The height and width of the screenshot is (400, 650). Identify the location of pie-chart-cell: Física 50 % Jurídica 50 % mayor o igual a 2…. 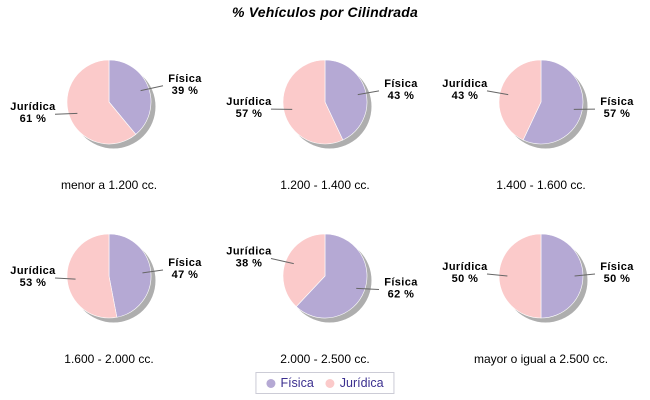
(541, 287).